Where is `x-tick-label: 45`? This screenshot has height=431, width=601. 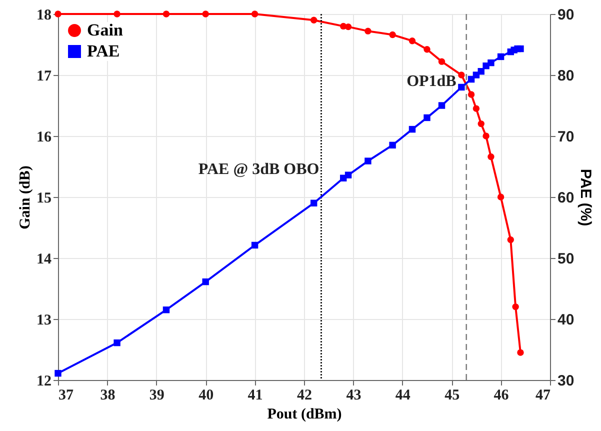 x-tick-label: 45 is located at coordinates (452, 396).